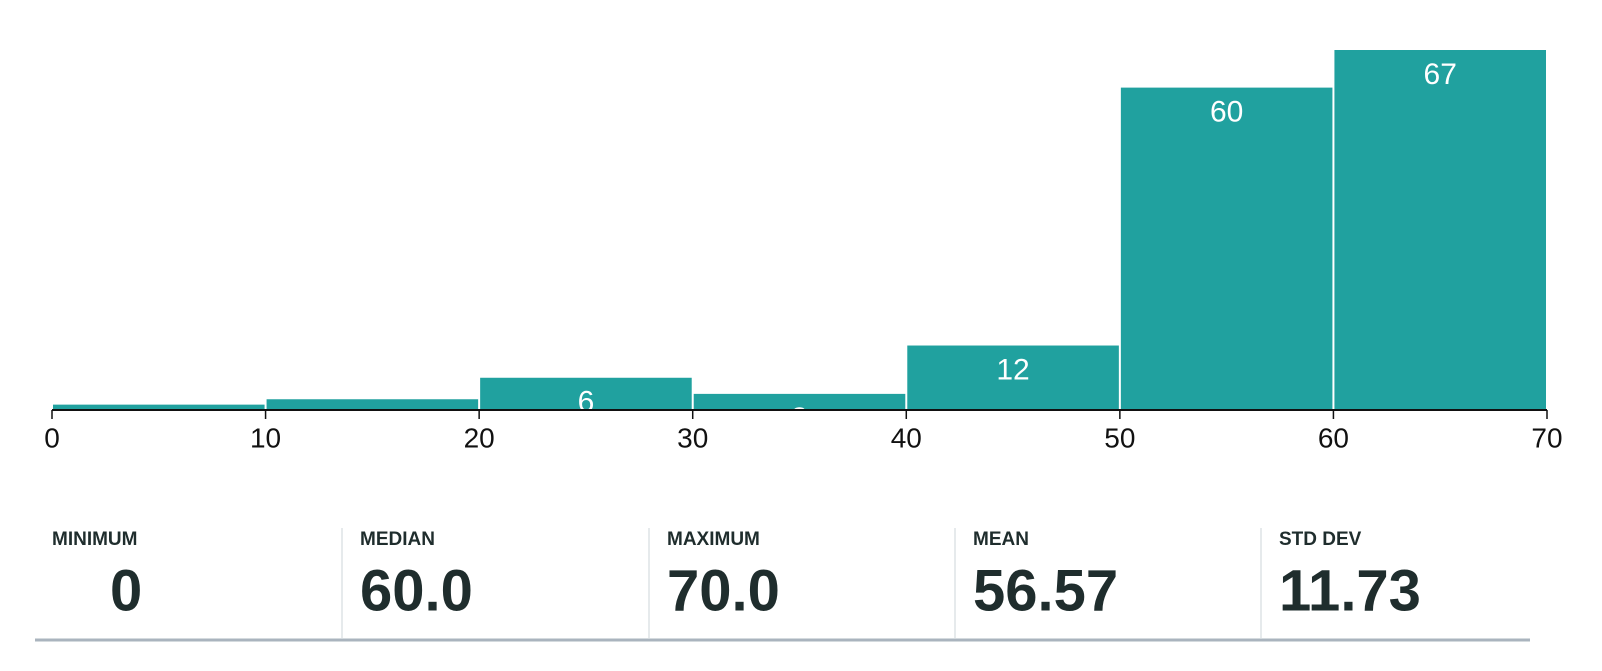 The height and width of the screenshot is (671, 1602). Describe the element at coordinates (723, 590) in the screenshot. I see `stat-value: 70.0` at that location.